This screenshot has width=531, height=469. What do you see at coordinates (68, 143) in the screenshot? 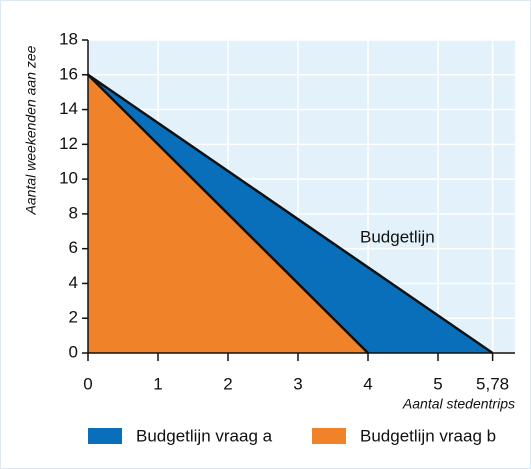
I see `y-tick-label: 12` at bounding box center [68, 143].